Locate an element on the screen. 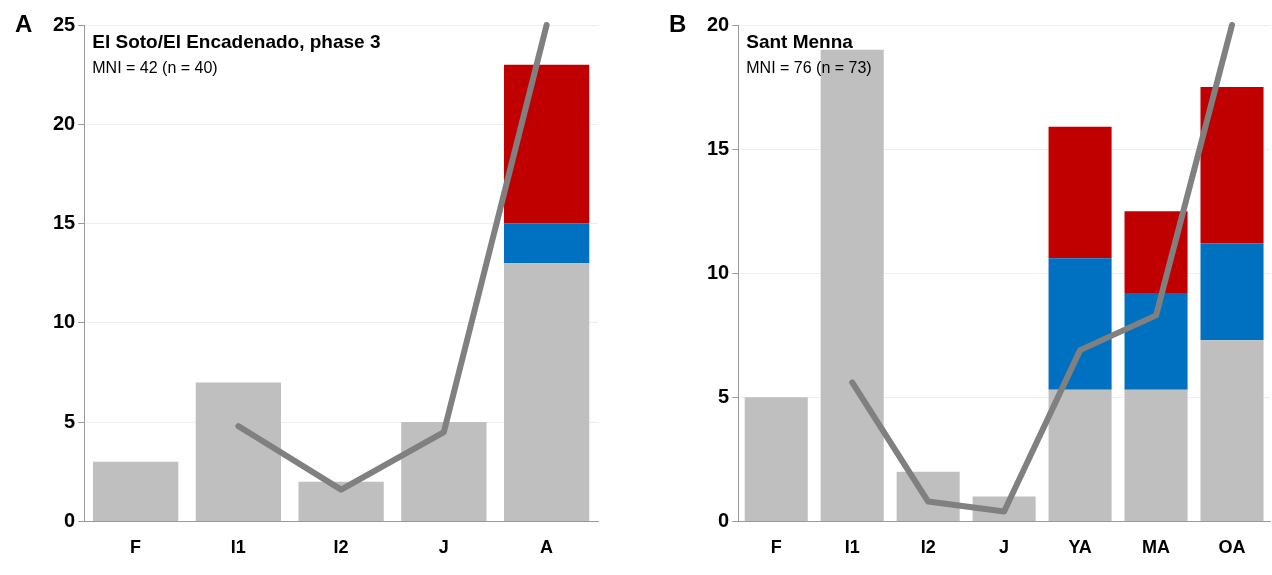 Image resolution: width=1272 pixels, height=575 pixels. x-tick-label: A is located at coordinates (547, 547).